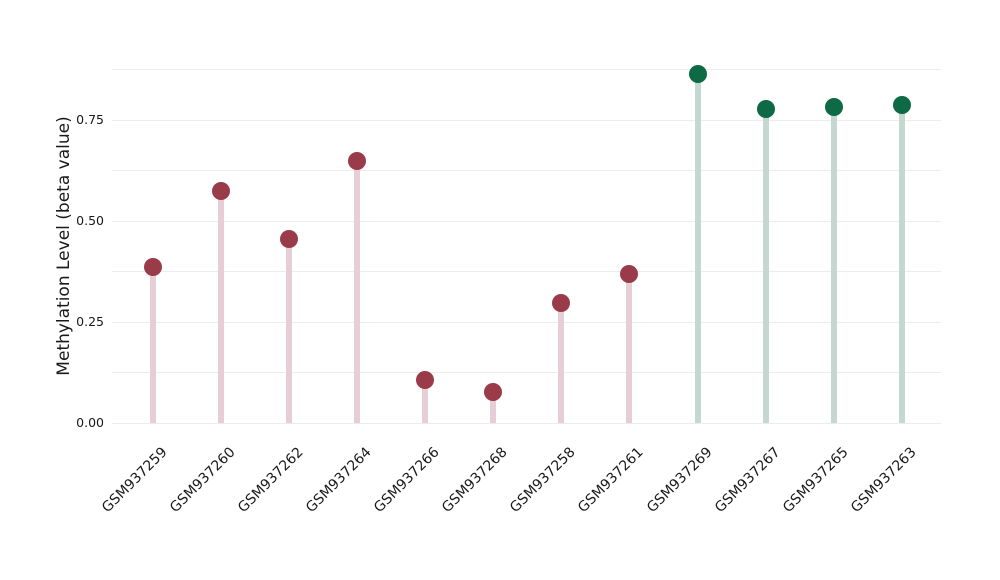 This screenshot has height=580, width=1000. What do you see at coordinates (64, 246) in the screenshot?
I see `y-axis-title: Methylation Level (beta value)` at bounding box center [64, 246].